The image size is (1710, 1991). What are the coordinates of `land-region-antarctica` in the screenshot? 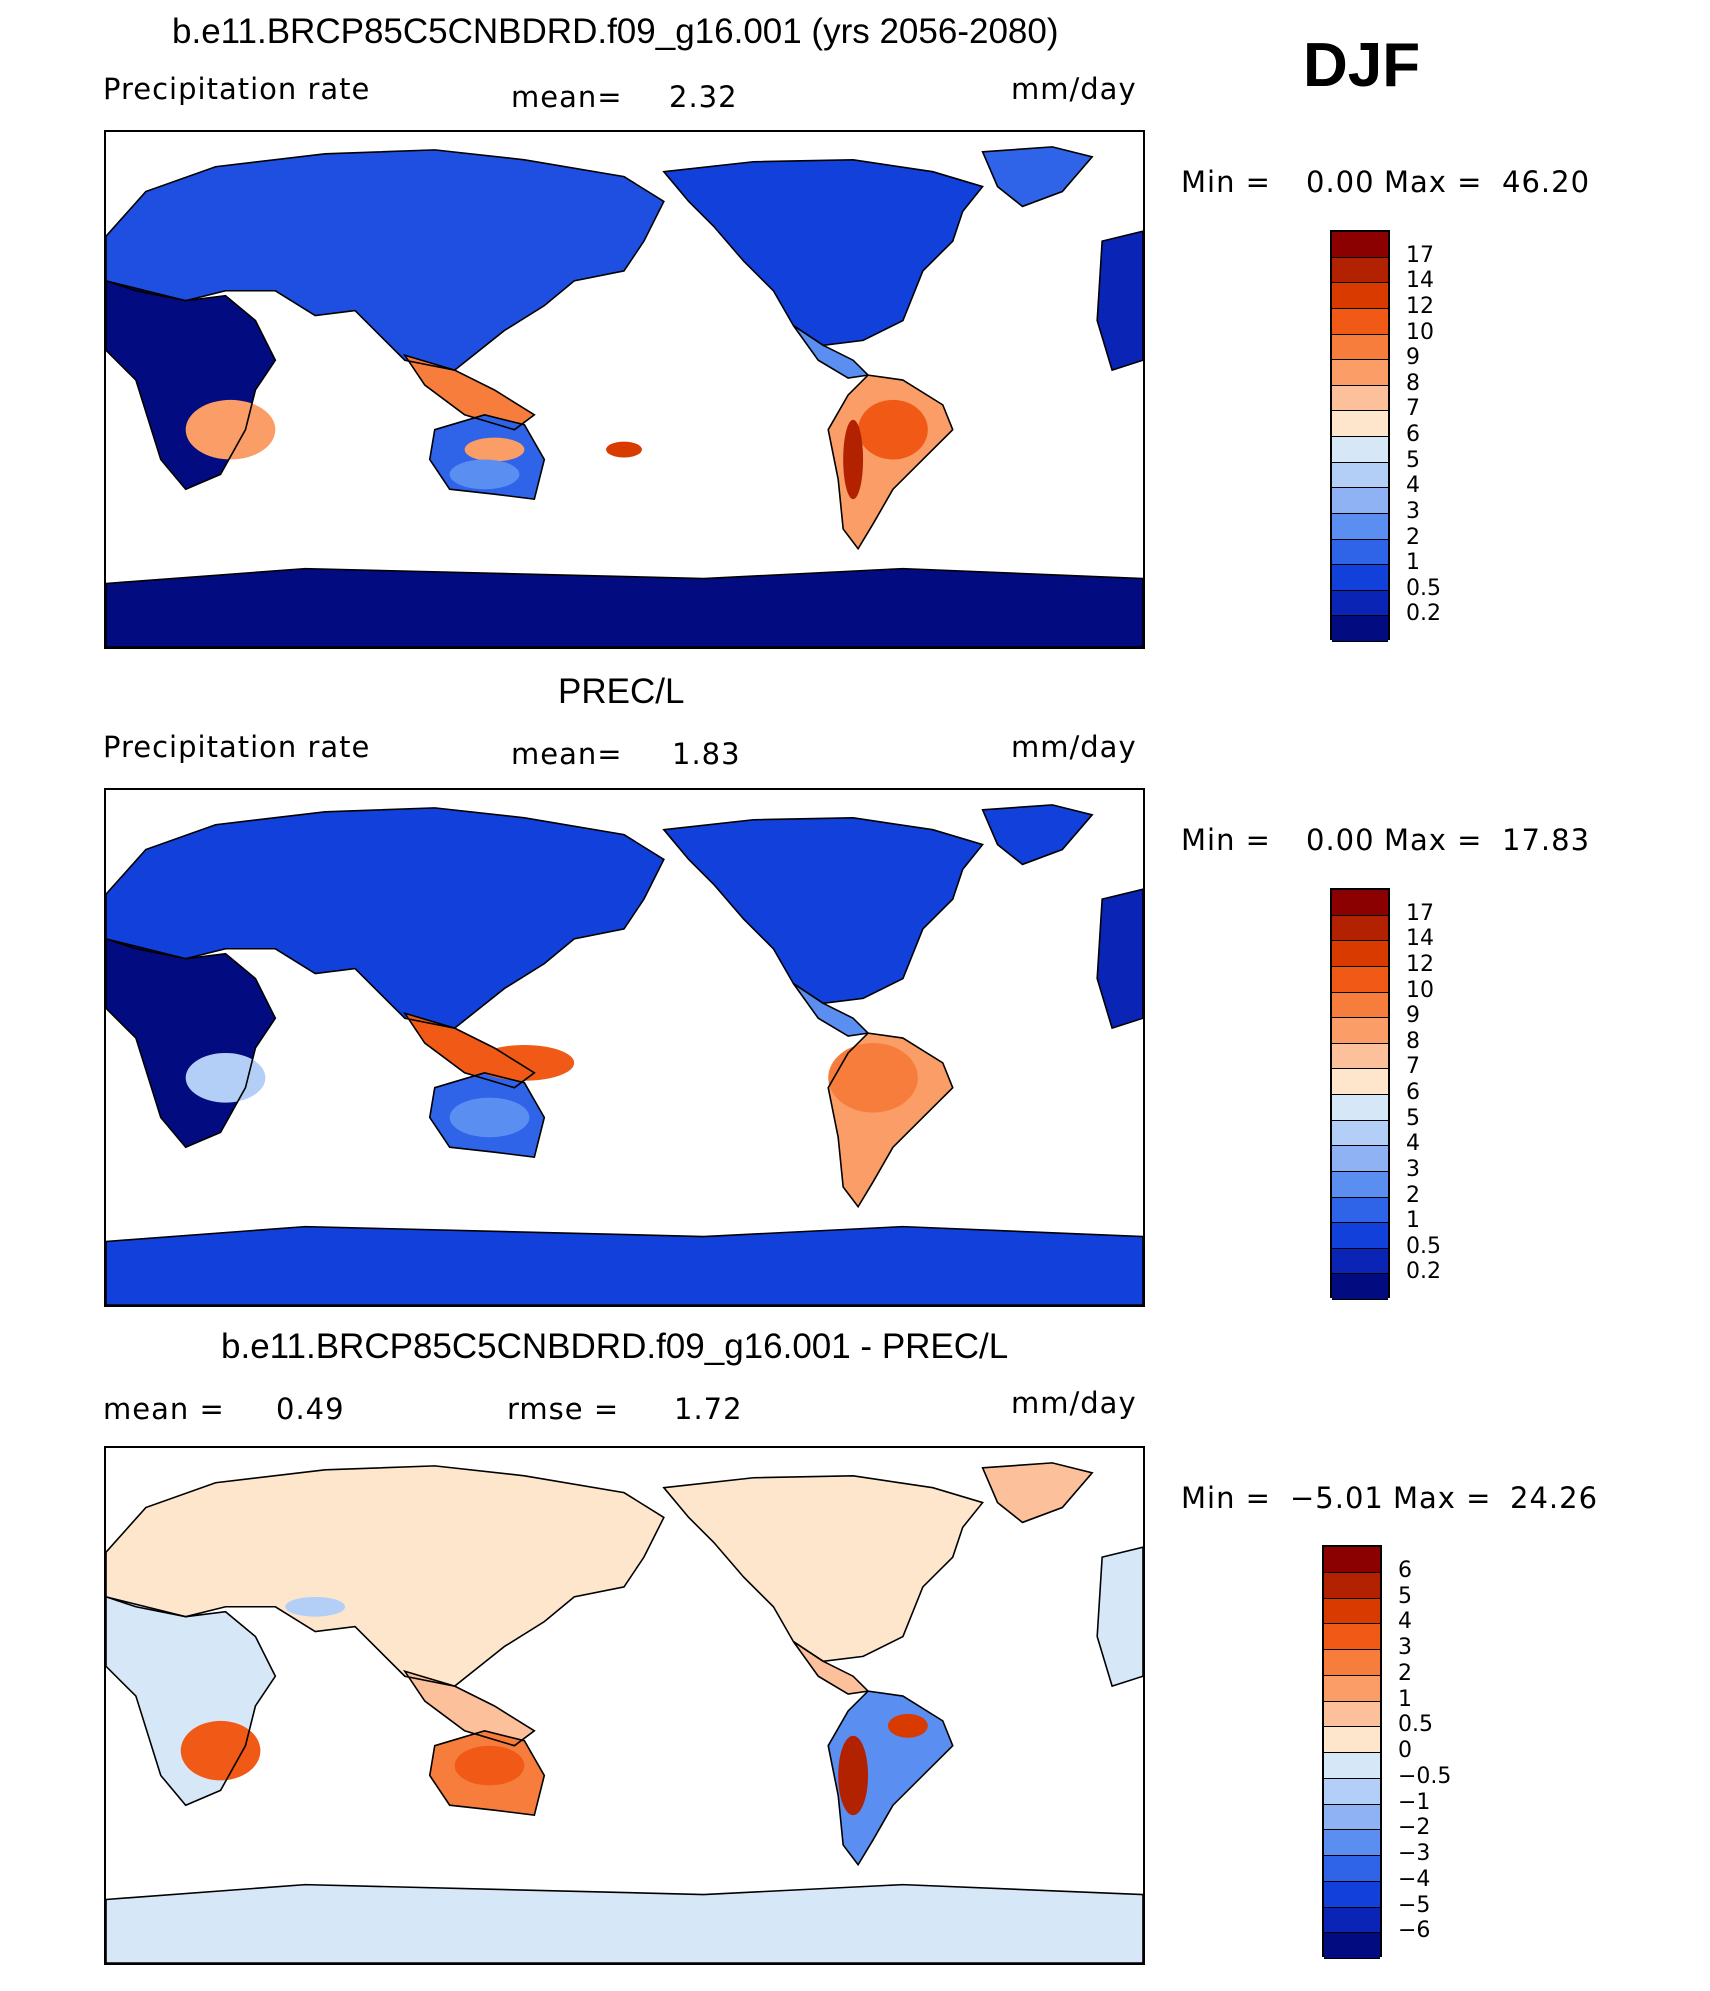 It's located at (624, 1923).